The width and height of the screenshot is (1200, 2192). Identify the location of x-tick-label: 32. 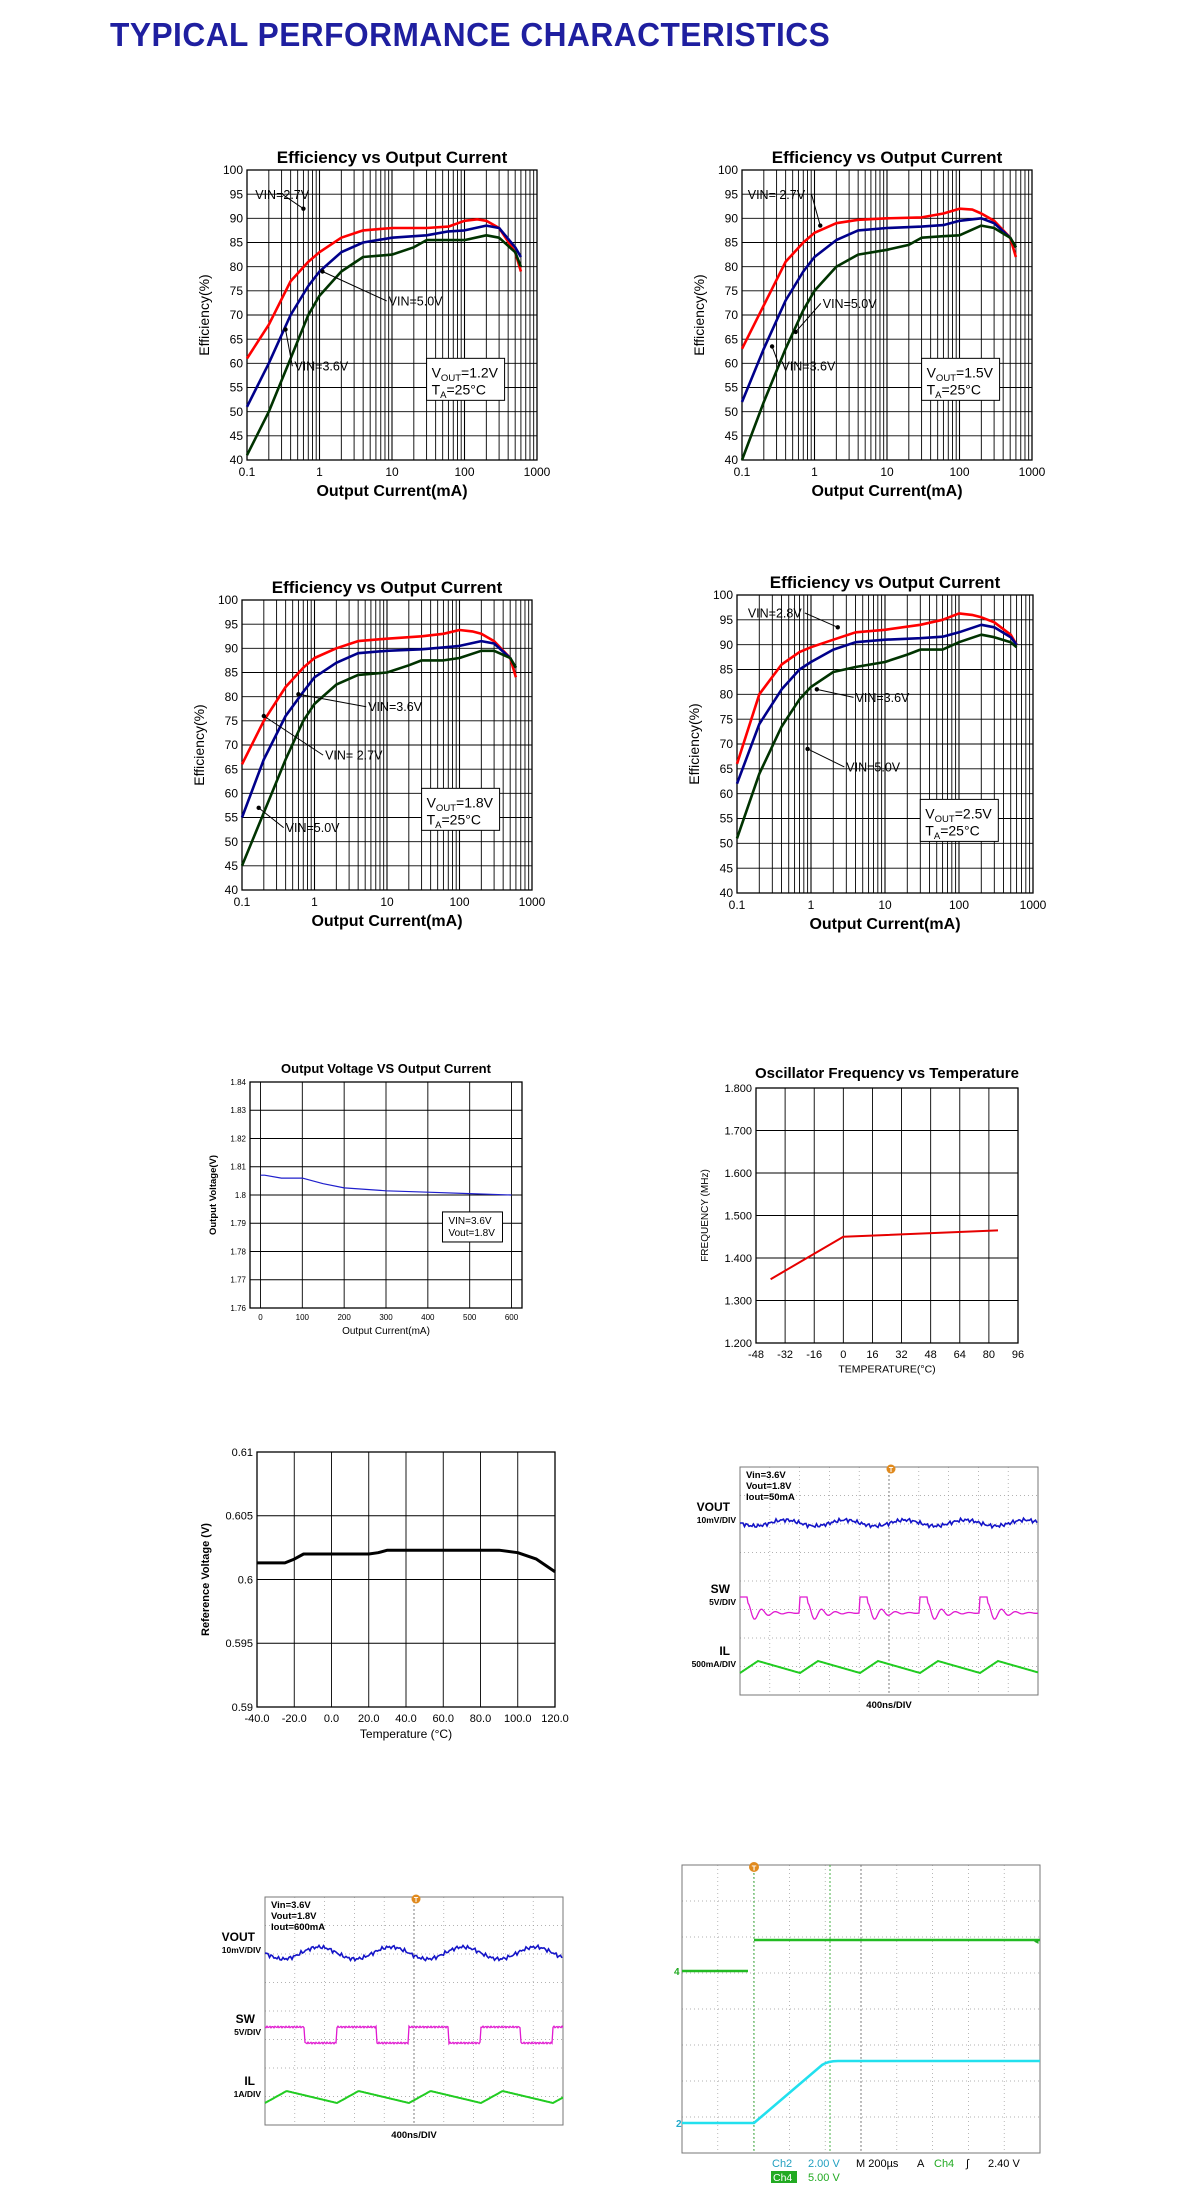
(901, 1355).